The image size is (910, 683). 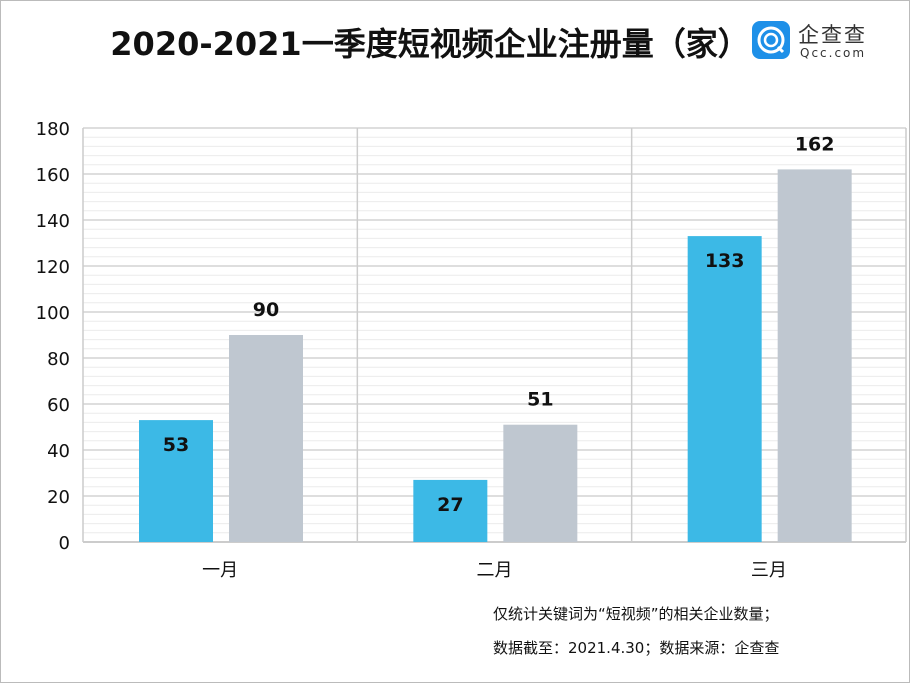 What do you see at coordinates (833, 53) in the screenshot?
I see `logo-en: Qcc.com` at bounding box center [833, 53].